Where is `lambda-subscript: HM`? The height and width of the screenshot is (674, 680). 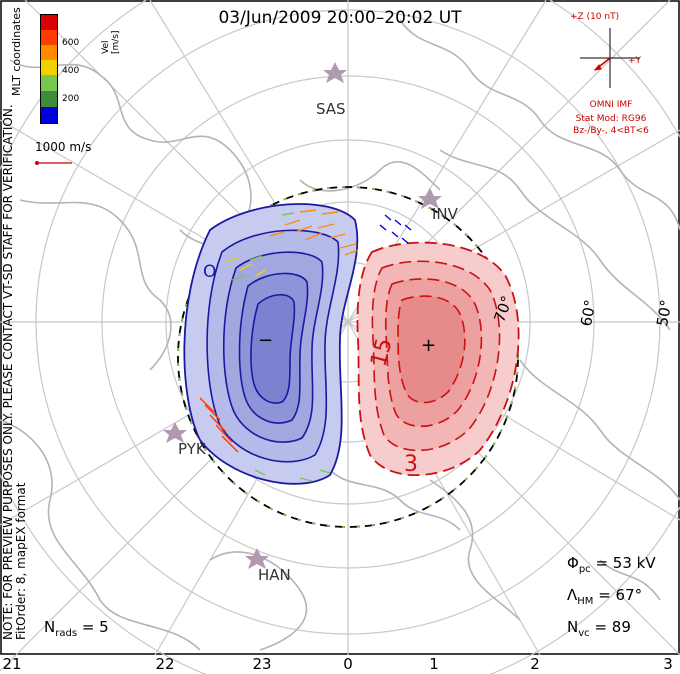
lambda-subscript: HM is located at coordinates (585, 601).